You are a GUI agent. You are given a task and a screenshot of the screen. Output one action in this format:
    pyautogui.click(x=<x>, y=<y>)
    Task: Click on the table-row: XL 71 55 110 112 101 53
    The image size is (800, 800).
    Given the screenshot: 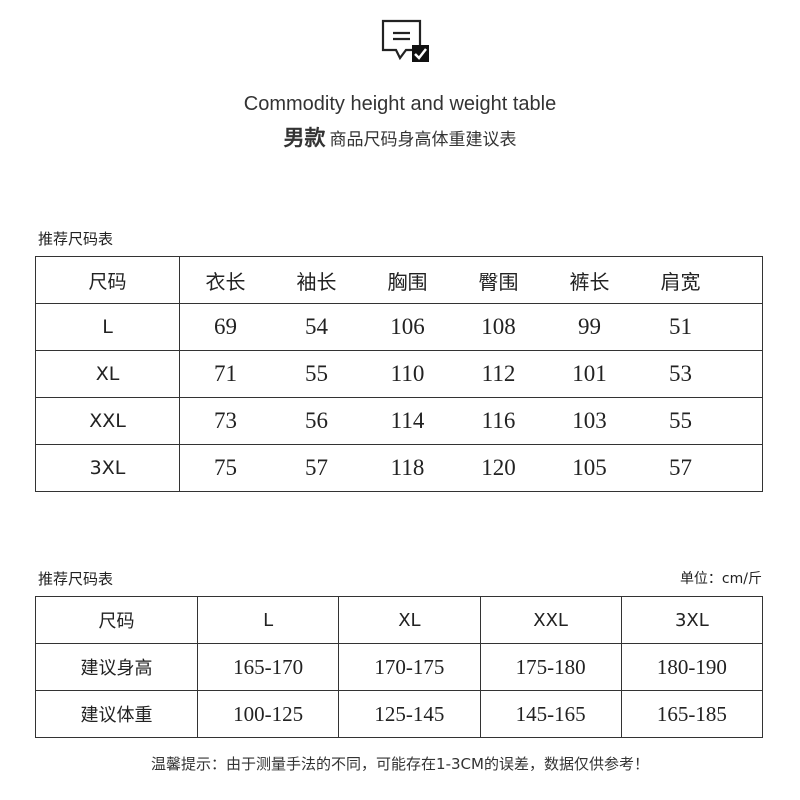 What is the action you would take?
    pyautogui.click(x=399, y=374)
    